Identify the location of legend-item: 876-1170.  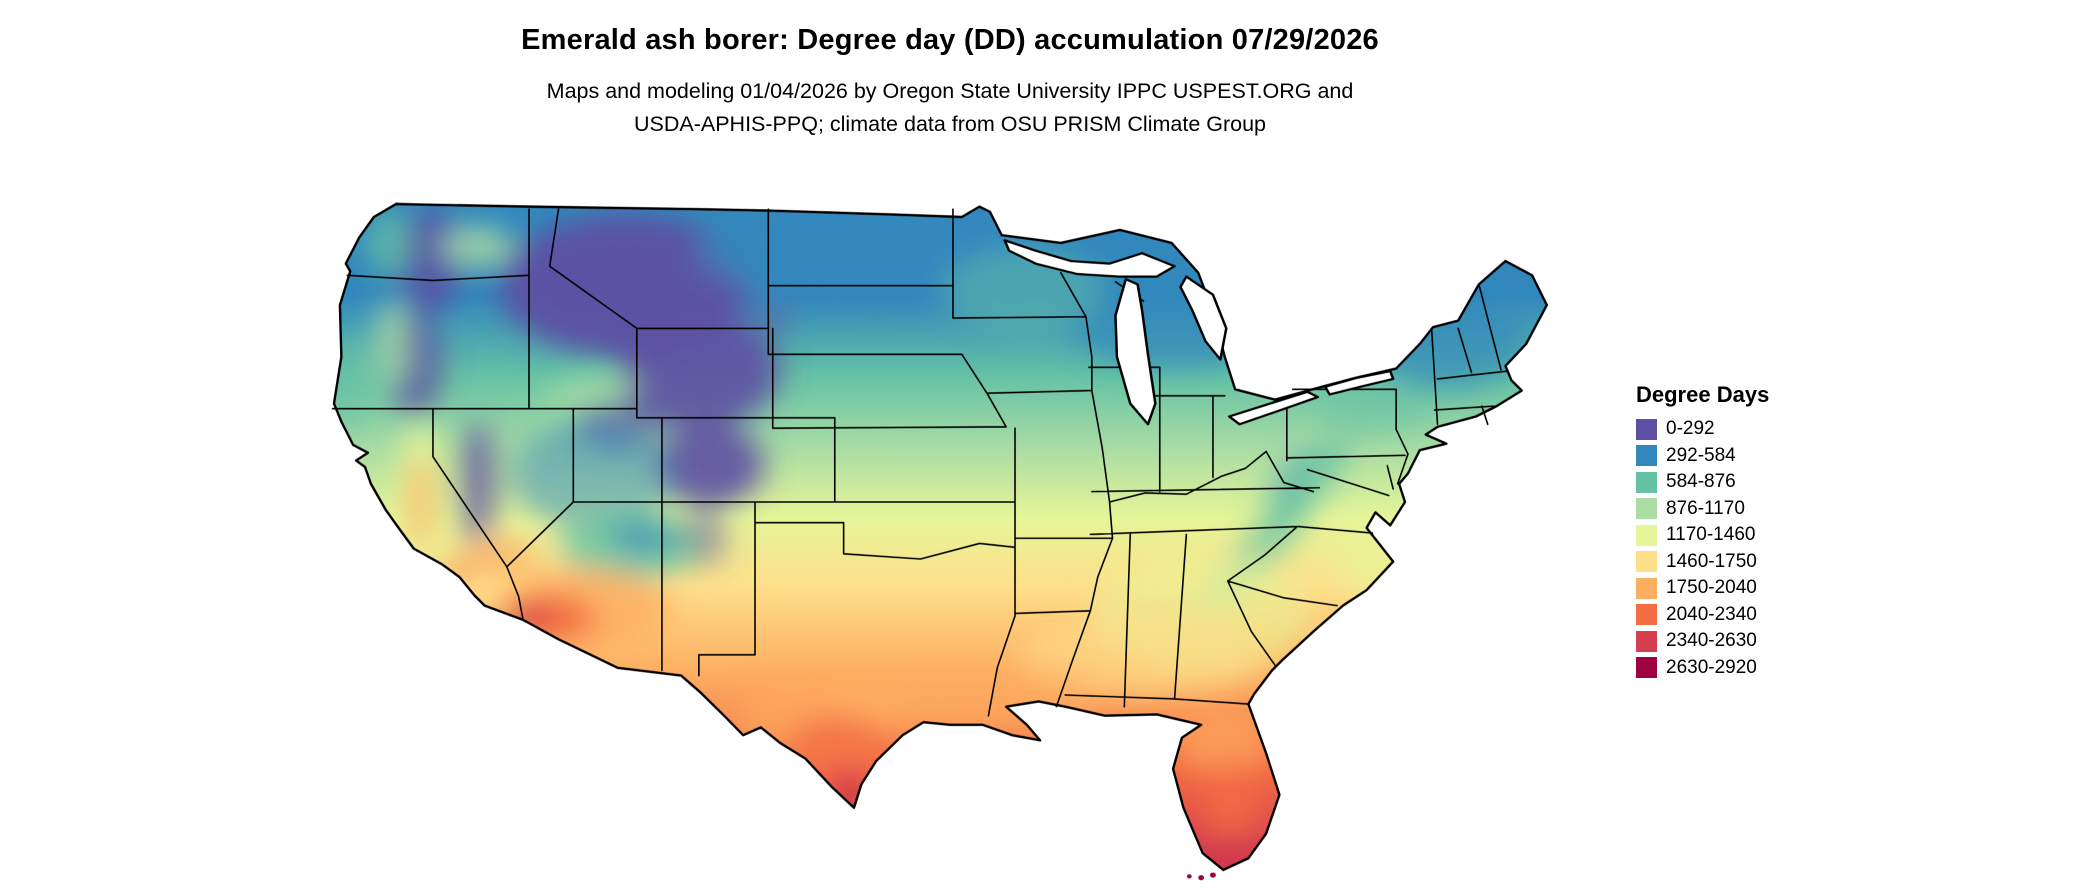
(1702, 509).